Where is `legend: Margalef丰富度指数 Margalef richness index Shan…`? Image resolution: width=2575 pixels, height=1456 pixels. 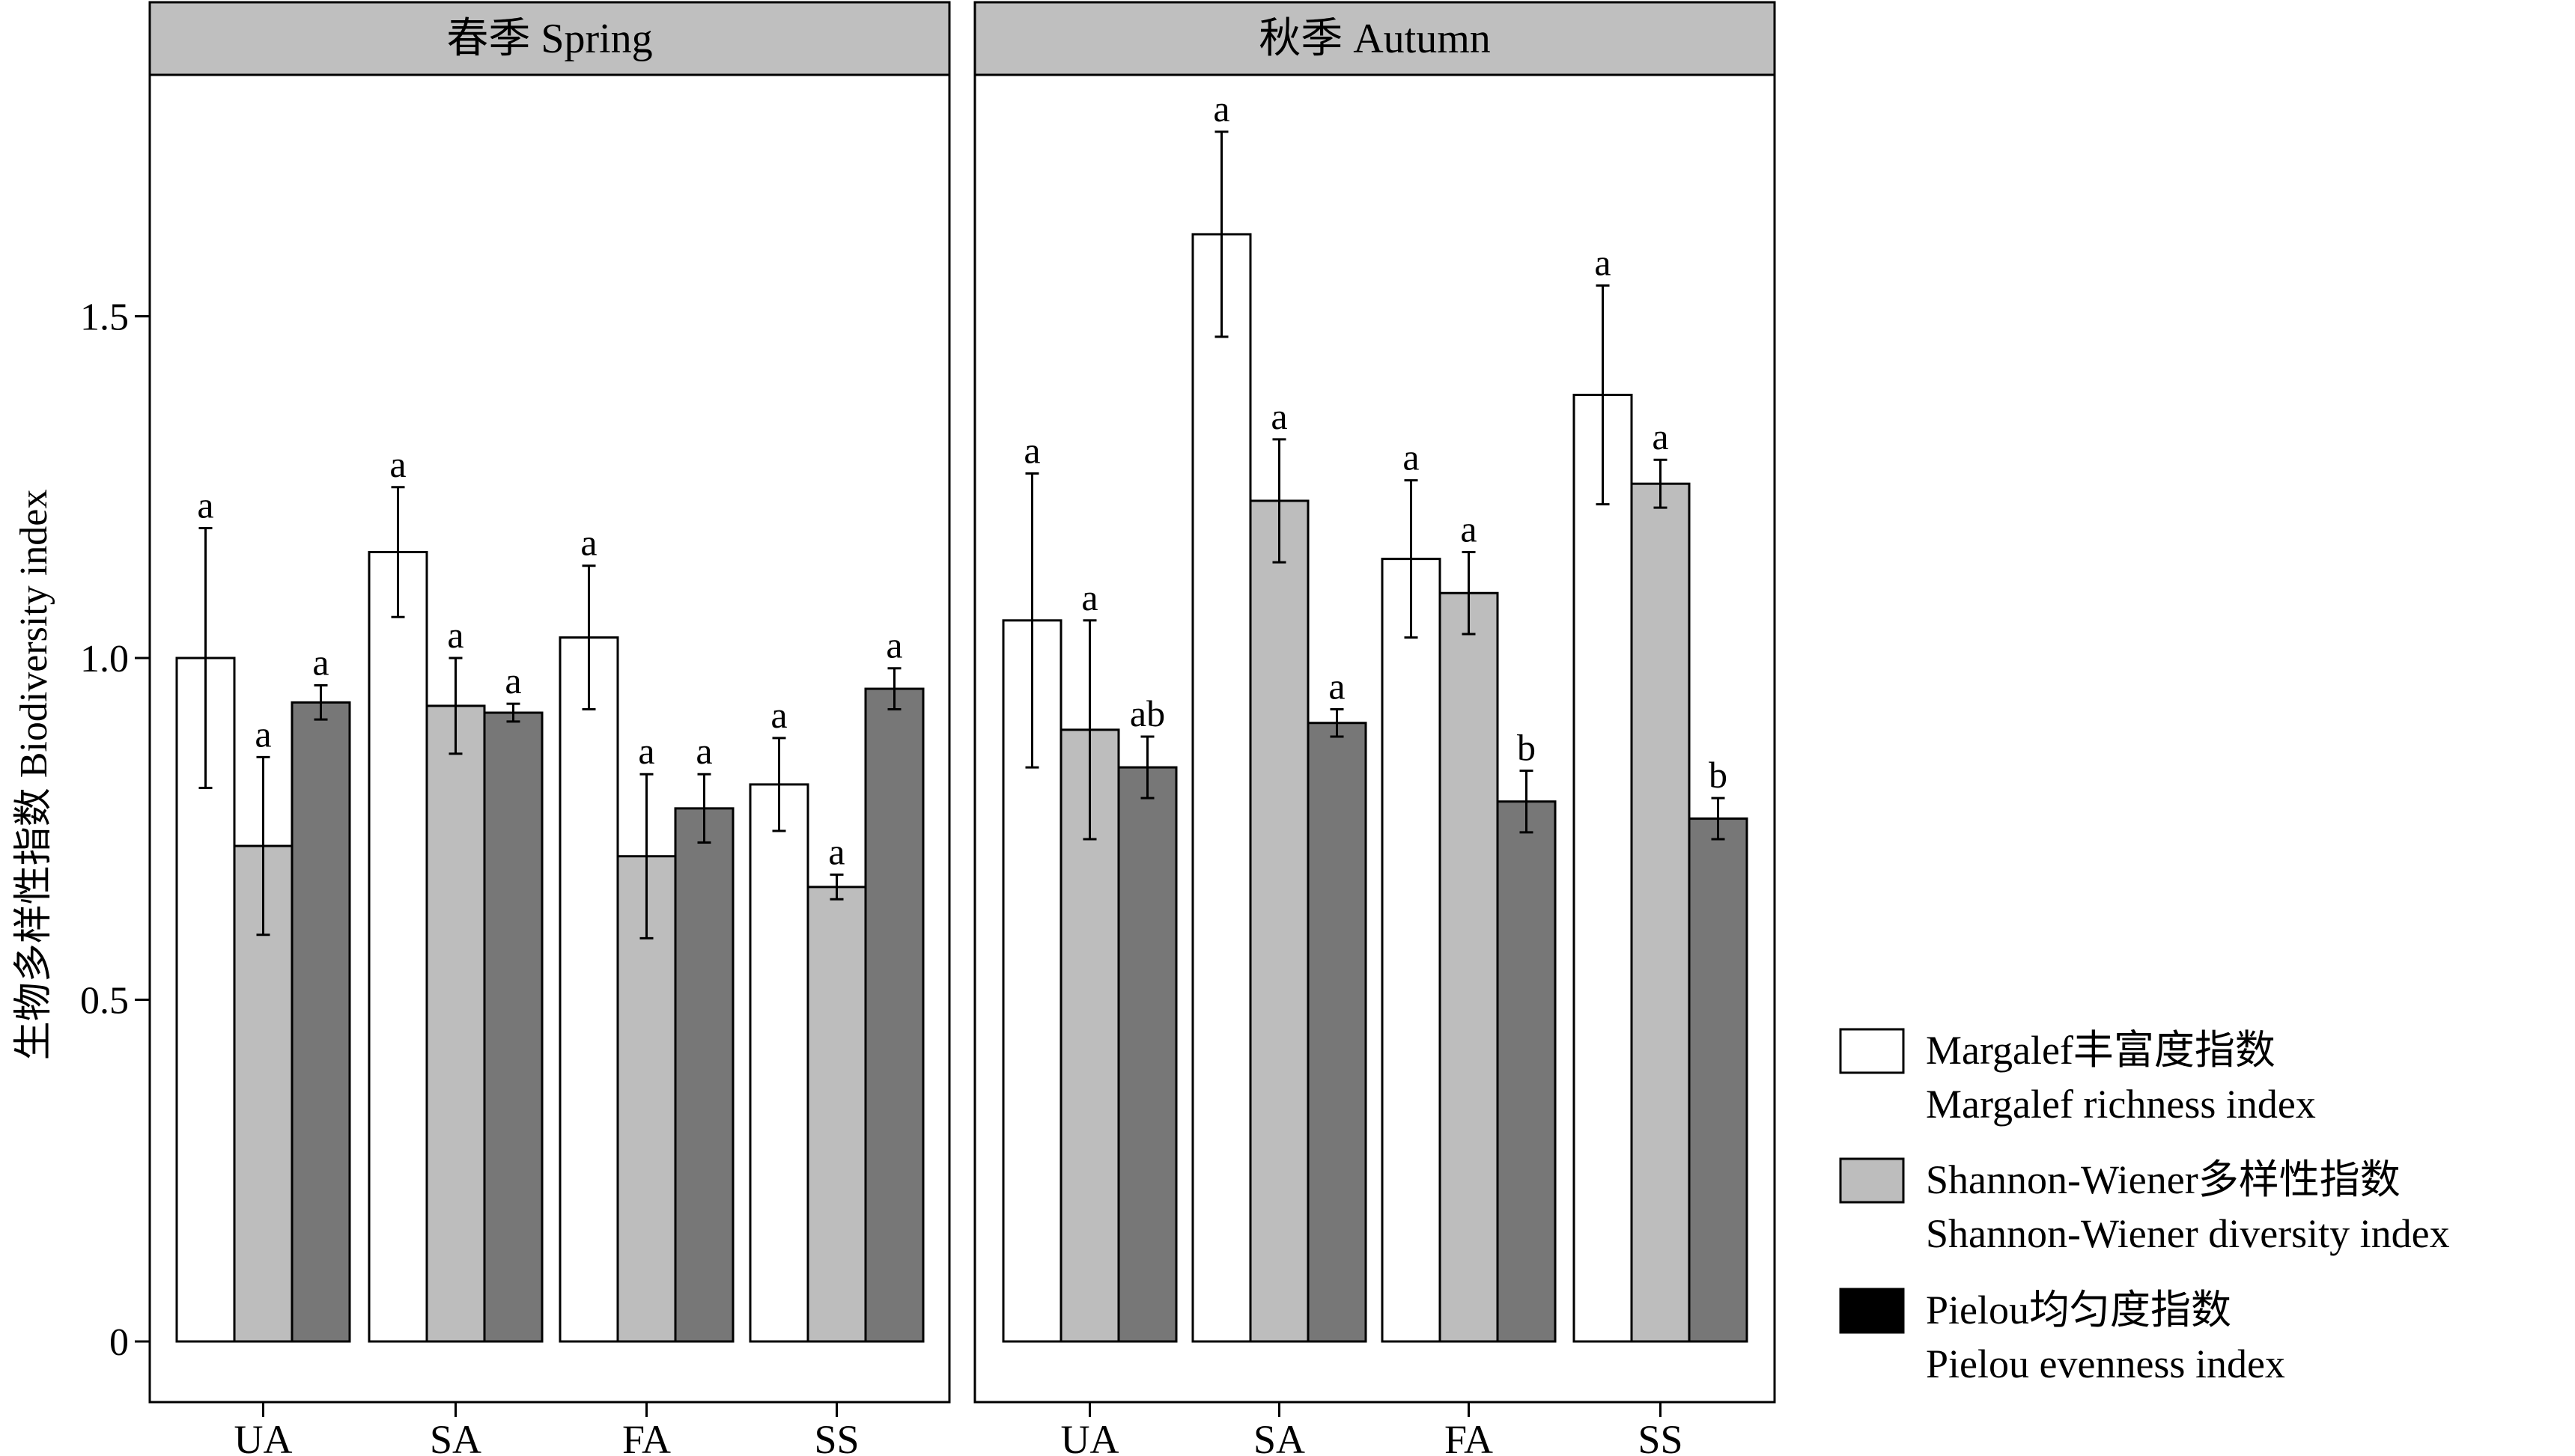
legend: Margalef丰富度指数 Margalef richness index Shan… is located at coordinates (2144, 1207).